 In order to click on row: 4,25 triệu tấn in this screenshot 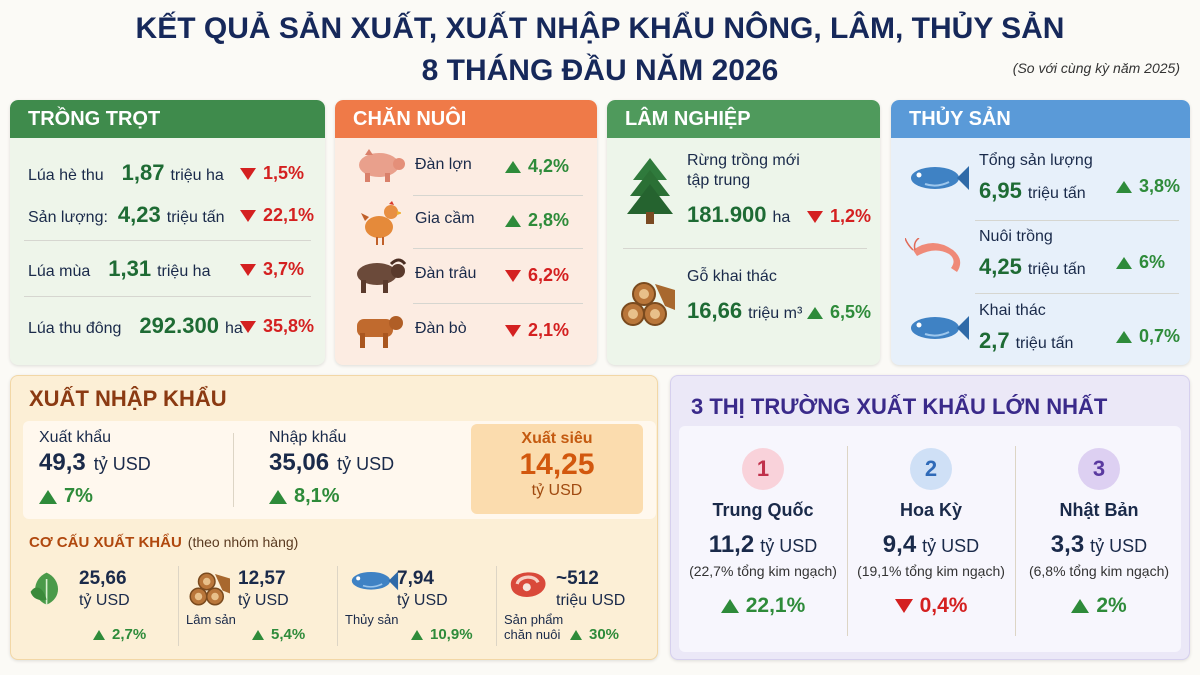, I will do `click(1032, 267)`.